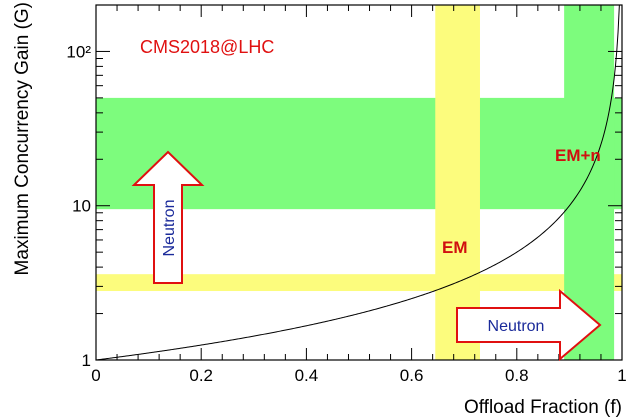 This screenshot has width=634, height=419. What do you see at coordinates (201, 375) in the screenshot?
I see `x-tick-label: 0.2` at bounding box center [201, 375].